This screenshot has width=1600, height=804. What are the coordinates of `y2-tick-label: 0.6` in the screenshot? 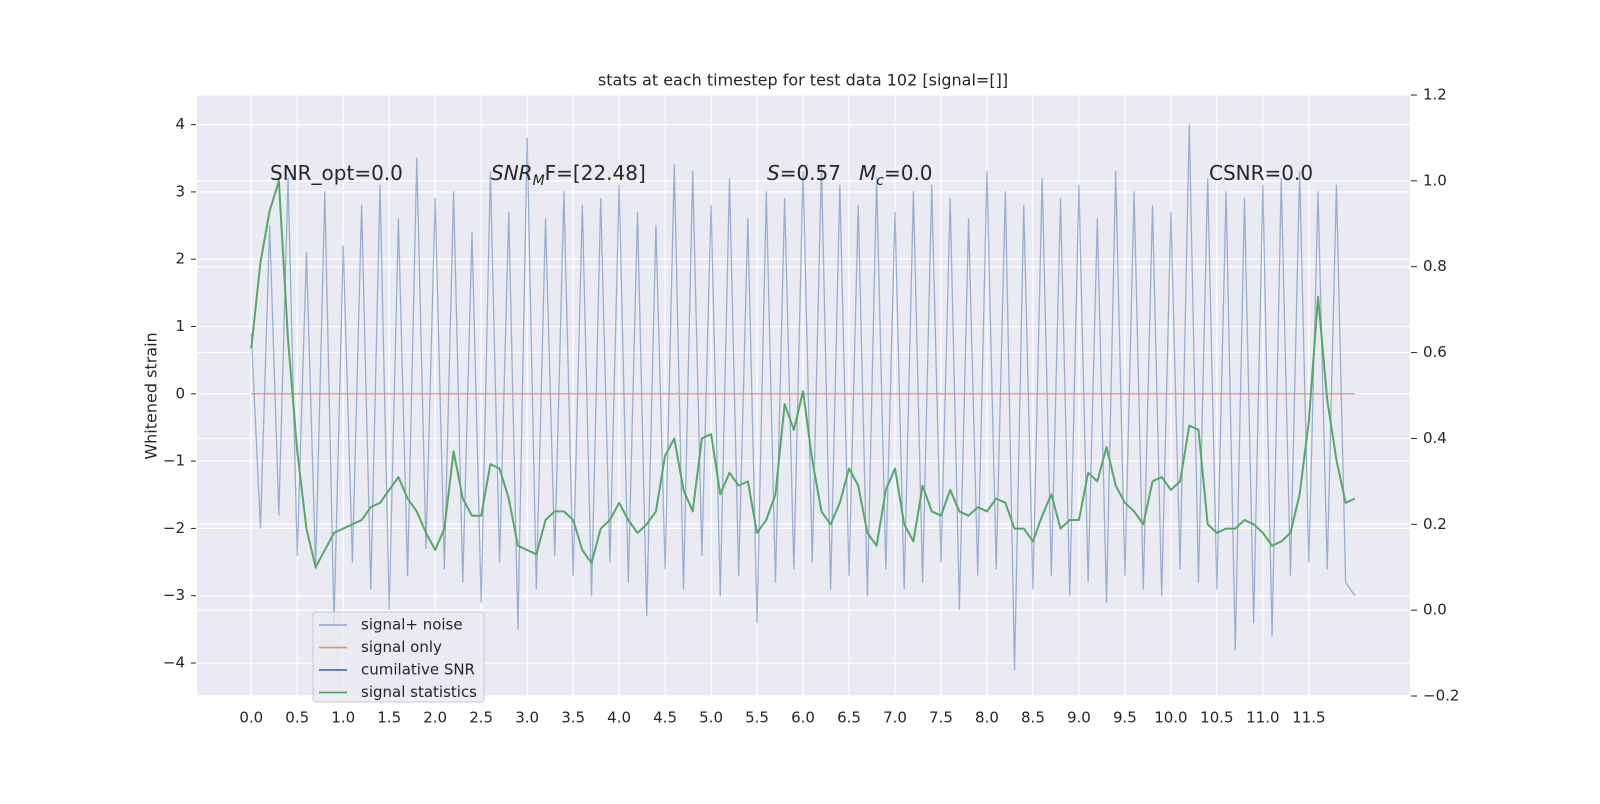 It's located at (1435, 352).